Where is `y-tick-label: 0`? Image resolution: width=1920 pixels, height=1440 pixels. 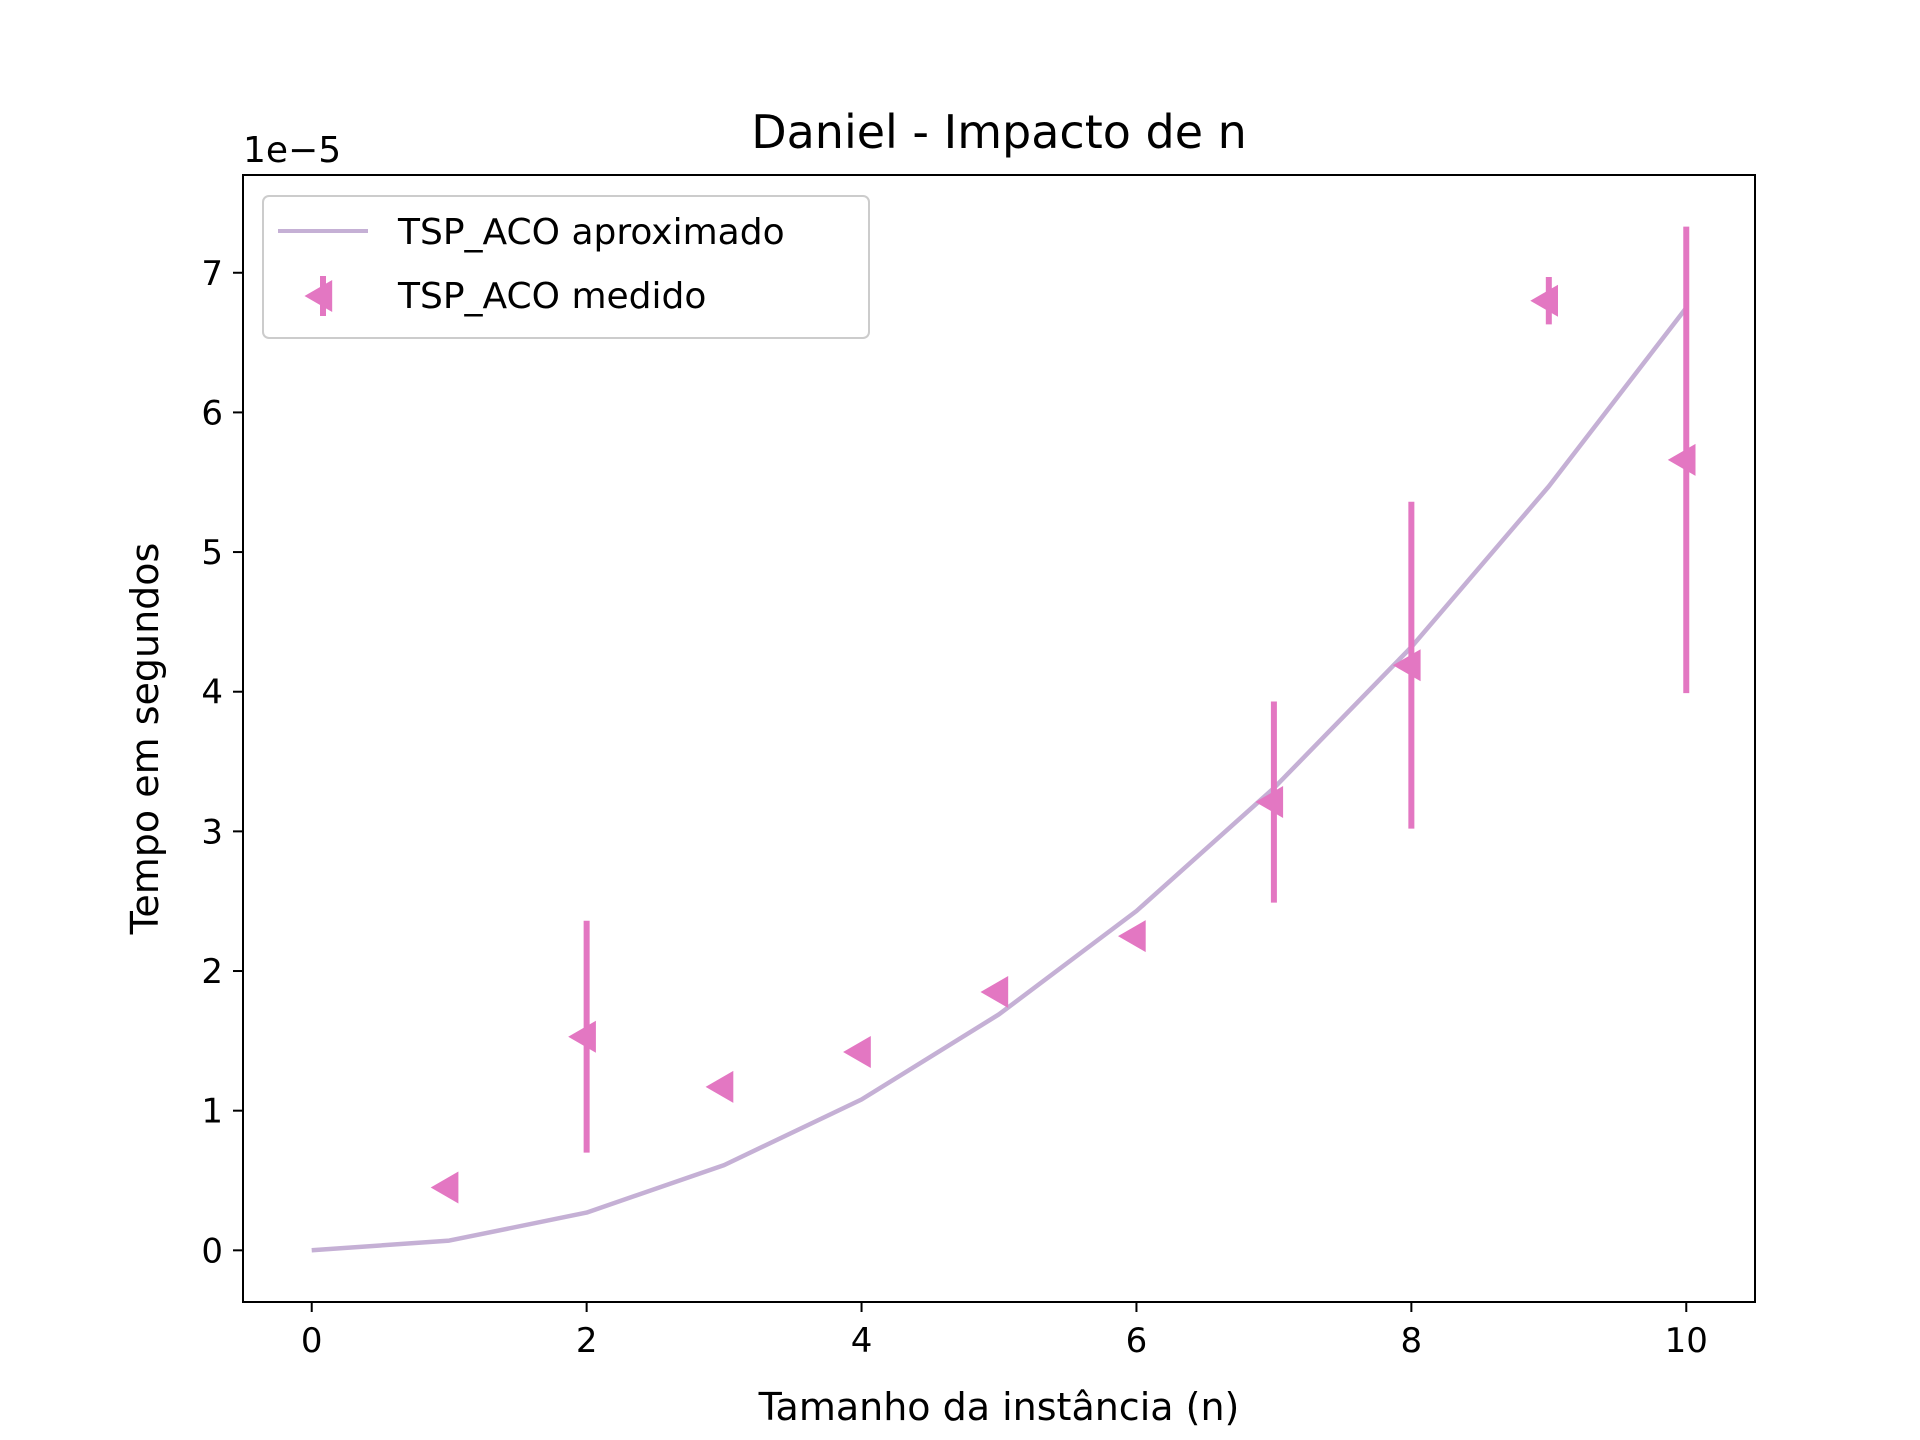 y-tick-label: 0 is located at coordinates (212, 1251).